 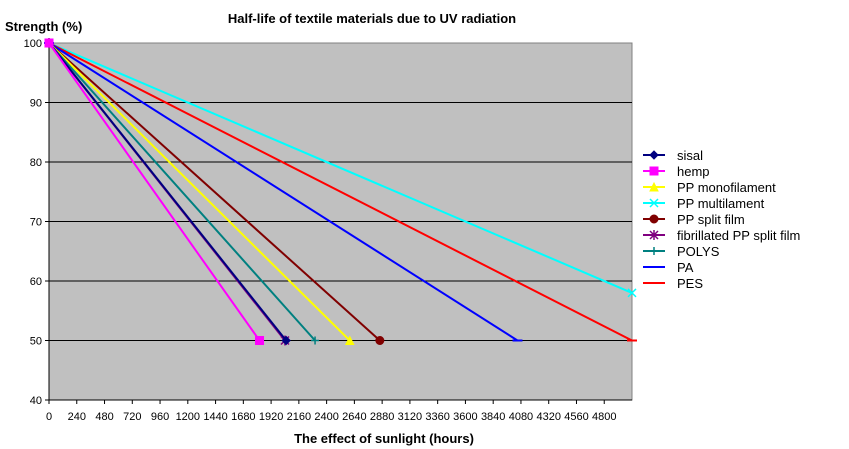 I want to click on legend-label: POLYS, so click(x=698, y=251).